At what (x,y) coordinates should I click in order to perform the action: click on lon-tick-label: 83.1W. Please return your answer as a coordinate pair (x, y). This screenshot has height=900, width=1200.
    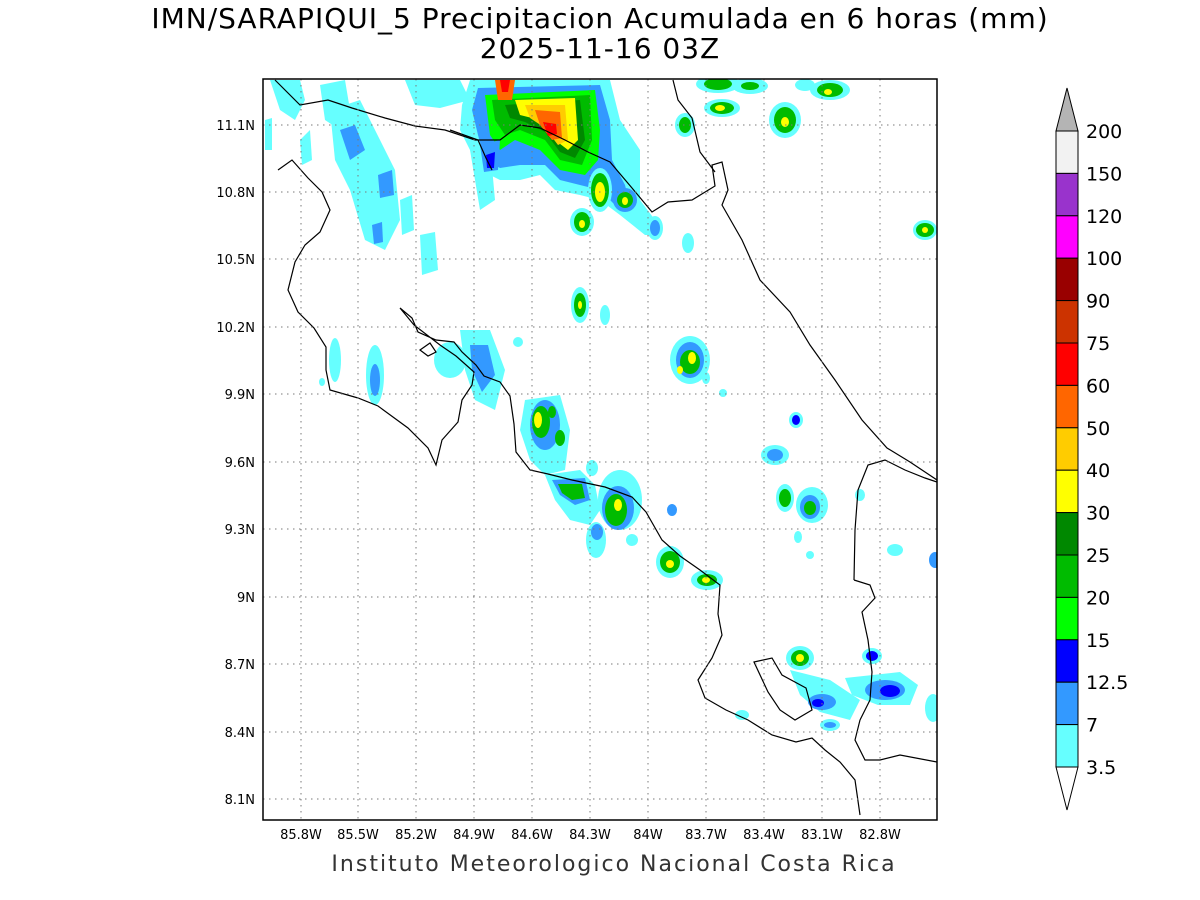
    Looking at the image, I should click on (822, 835).